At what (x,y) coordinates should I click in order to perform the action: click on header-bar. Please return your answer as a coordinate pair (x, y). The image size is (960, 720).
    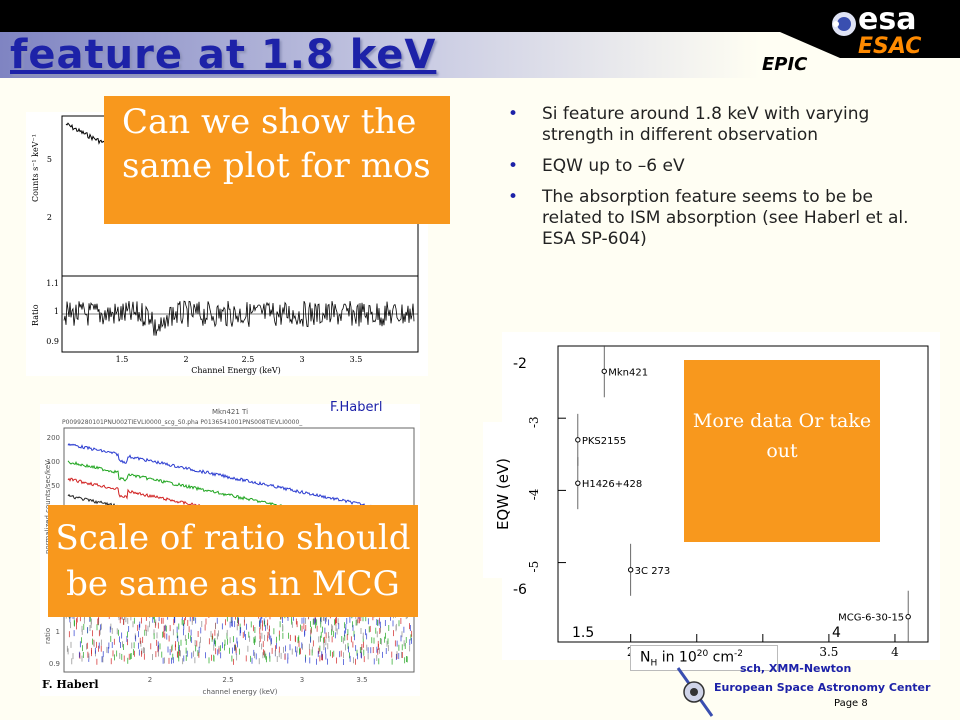
    Looking at the image, I should click on (480, 40).